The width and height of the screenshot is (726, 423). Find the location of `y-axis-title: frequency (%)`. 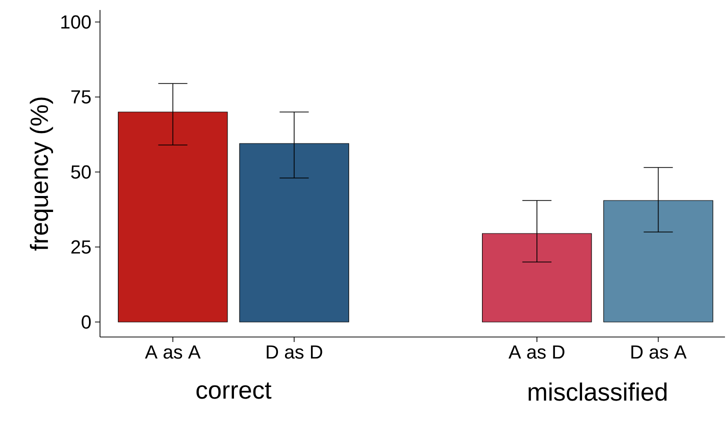

y-axis-title: frequency (%) is located at coordinates (42, 174).